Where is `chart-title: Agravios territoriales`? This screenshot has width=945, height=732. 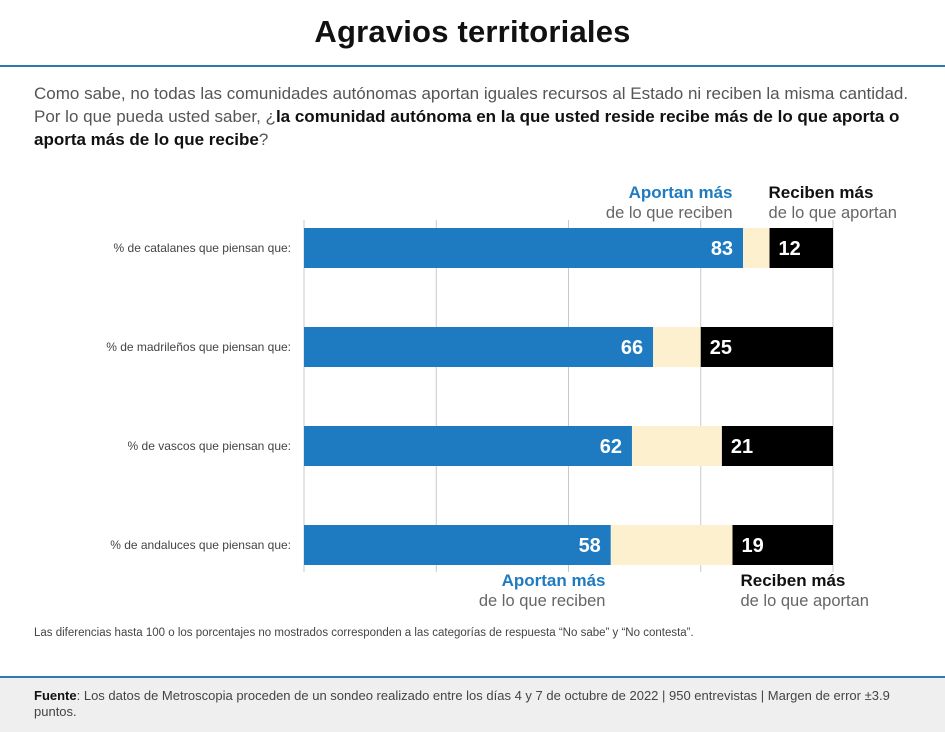
chart-title: Agravios territoriales is located at coordinates (472, 31).